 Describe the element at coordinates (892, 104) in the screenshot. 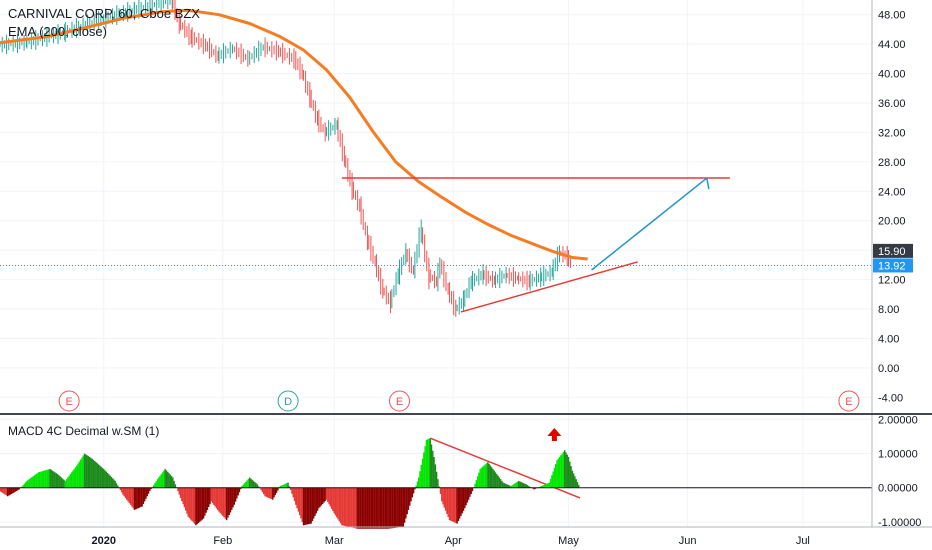

I see `y-tick-label: 36.00` at that location.